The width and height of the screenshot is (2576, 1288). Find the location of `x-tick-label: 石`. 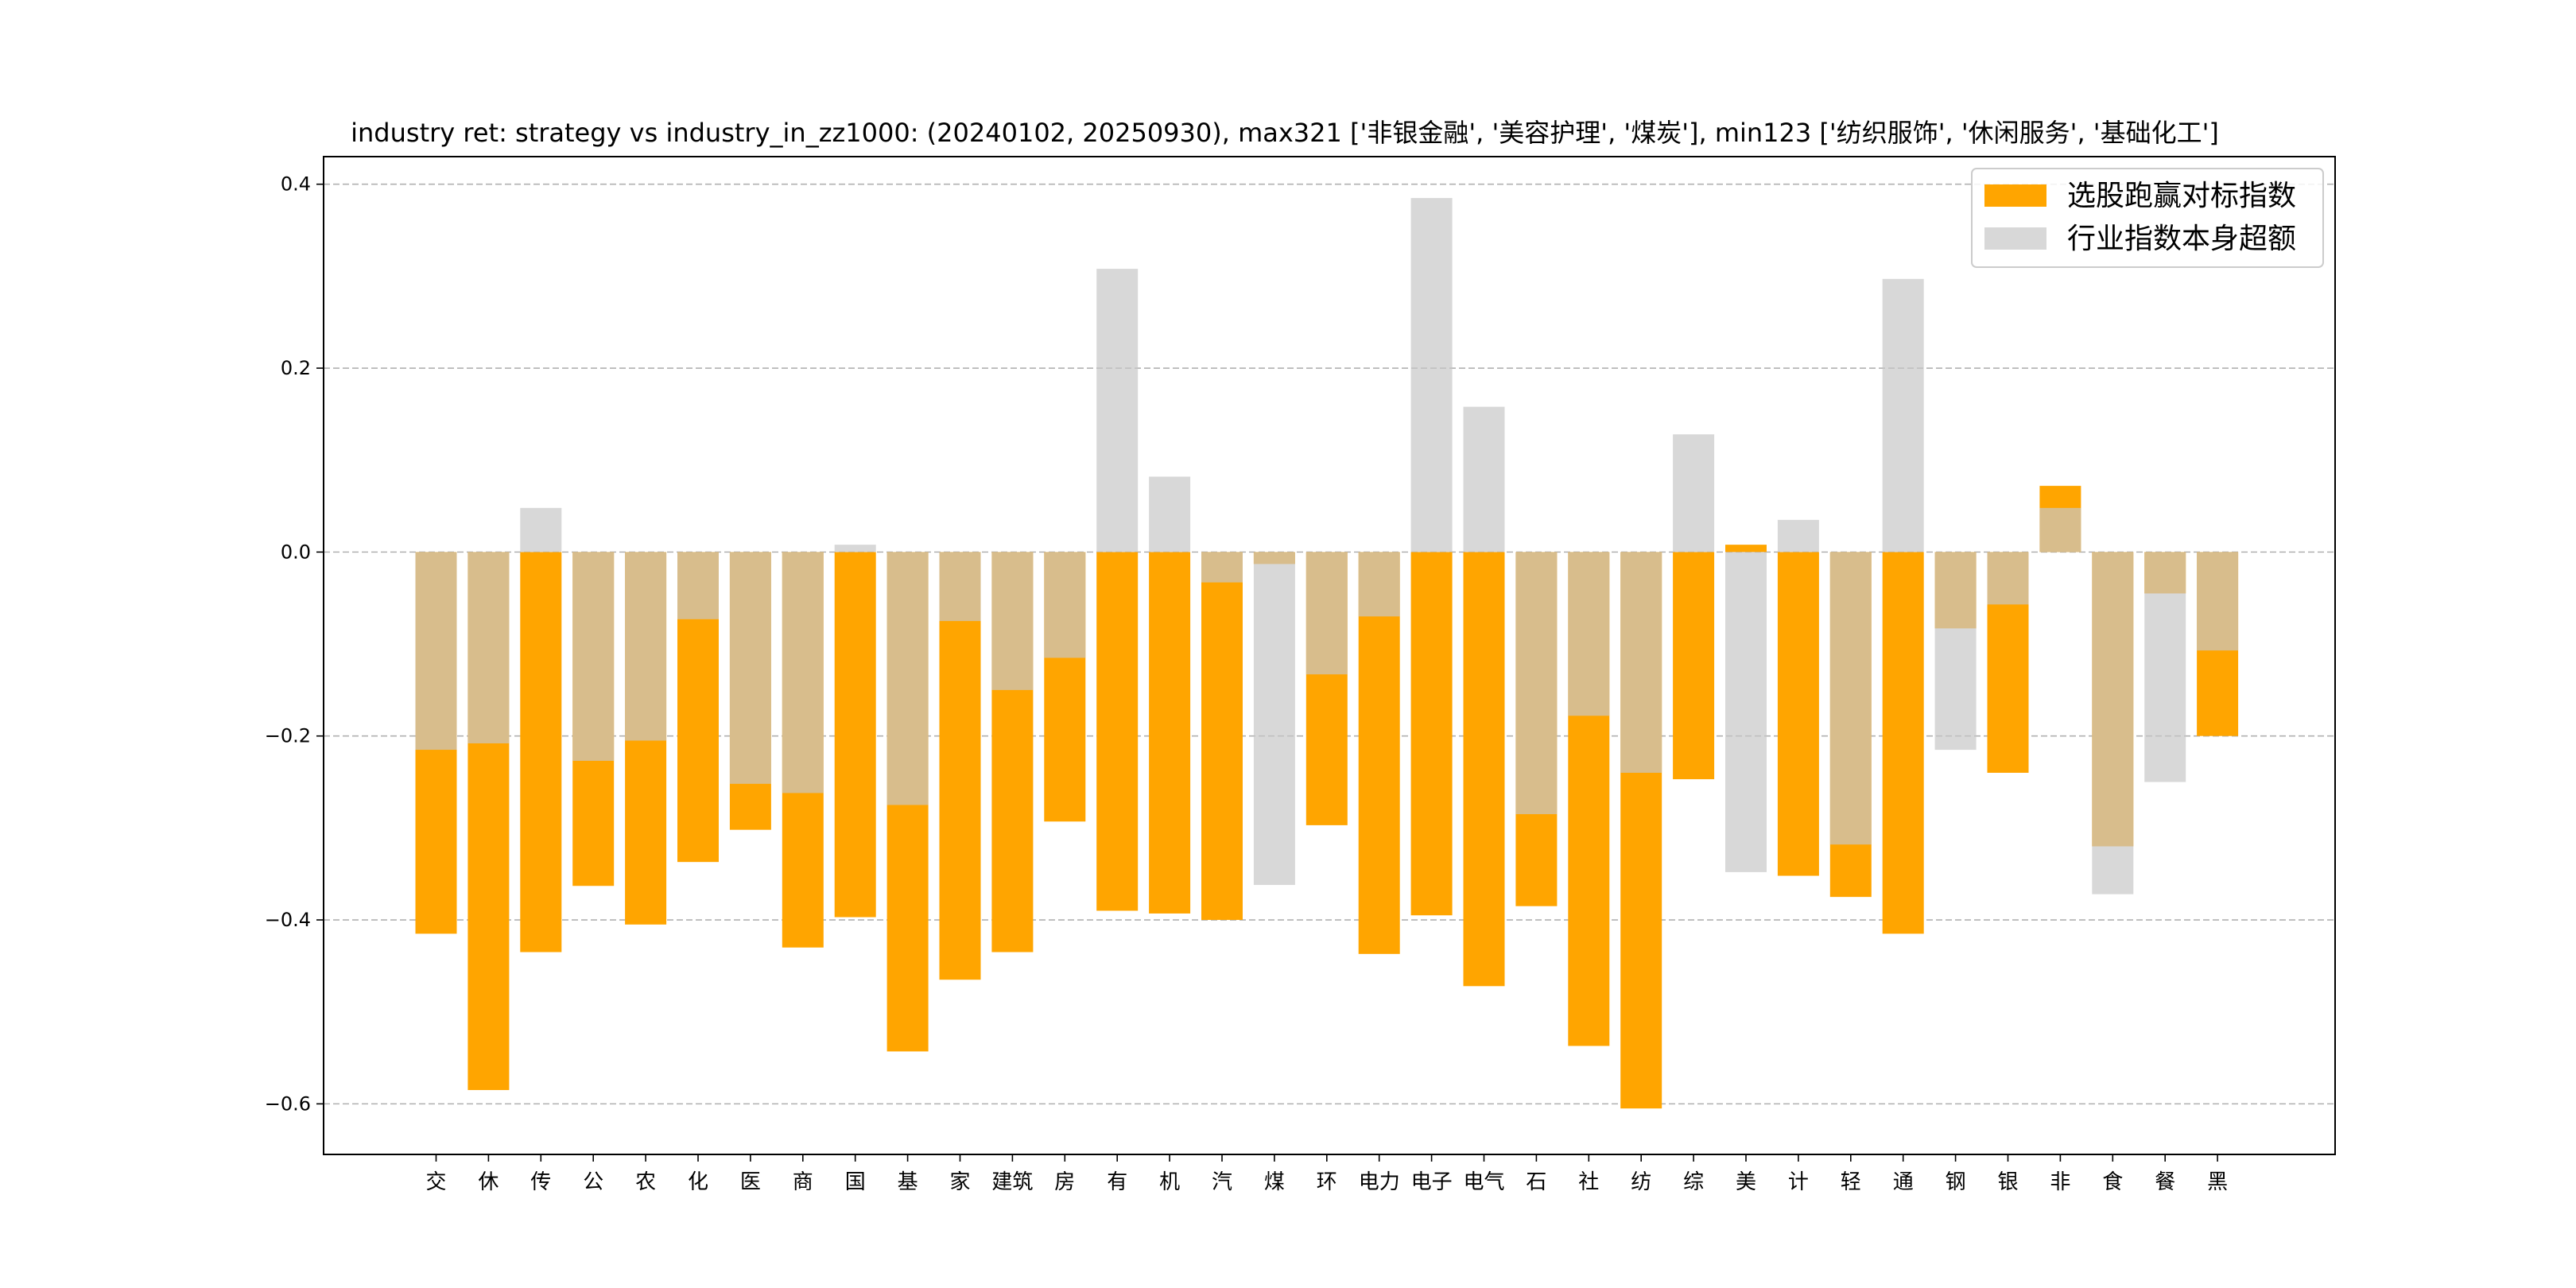

x-tick-label: 石 is located at coordinates (1536, 1182).